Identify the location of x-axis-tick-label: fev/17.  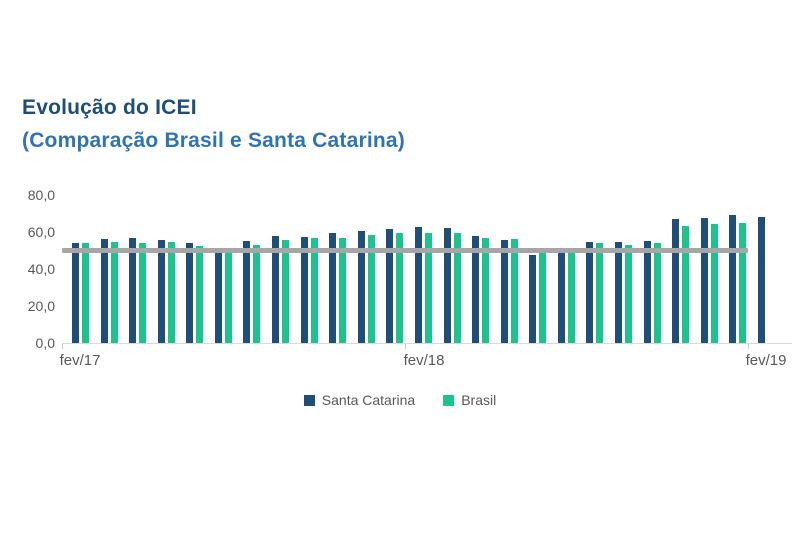
(80, 360).